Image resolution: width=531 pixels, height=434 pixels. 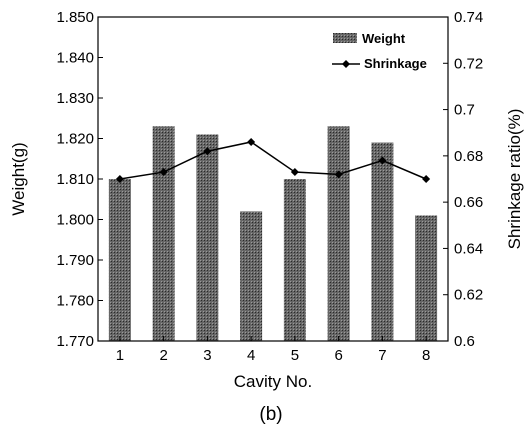 What do you see at coordinates (468, 248) in the screenshot?
I see `right-tick-label: 0.64` at bounding box center [468, 248].